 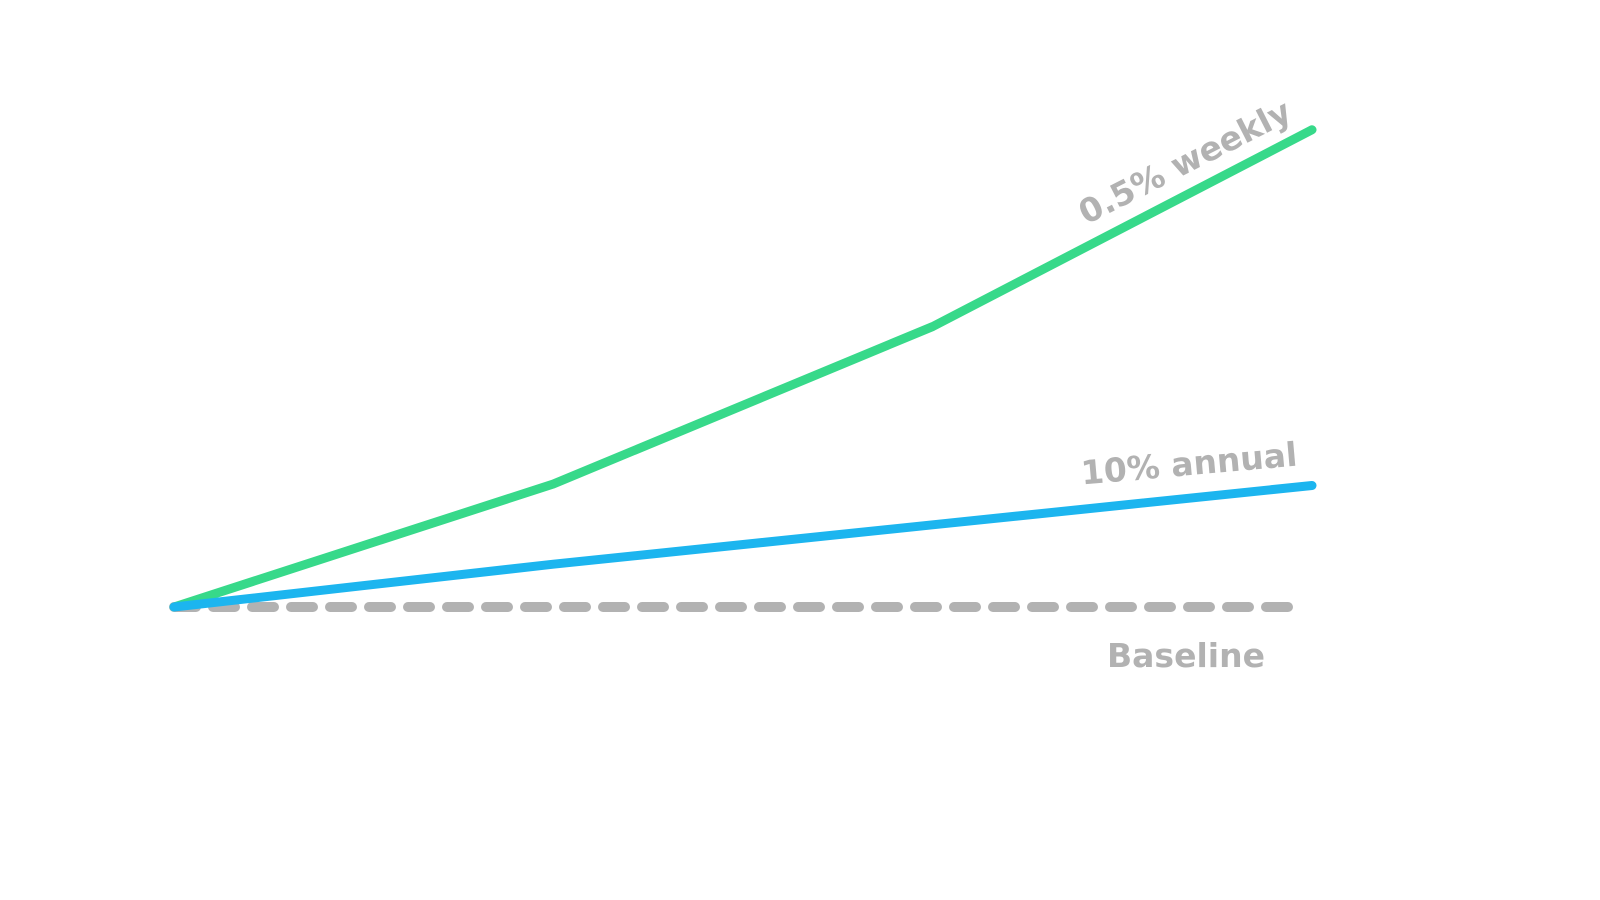 I want to click on series-labels: 0.5% weekly 10% annual Baseline, so click(x=1185, y=383).